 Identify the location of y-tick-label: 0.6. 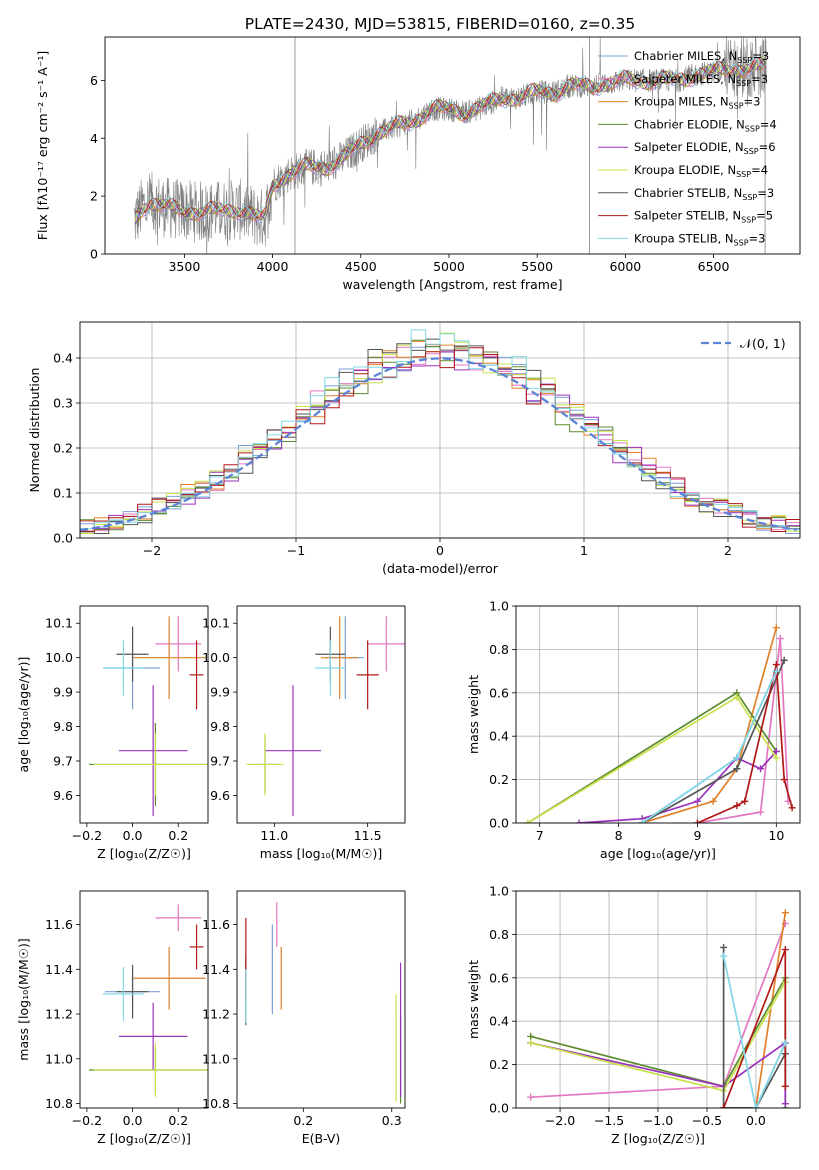
(499, 977).